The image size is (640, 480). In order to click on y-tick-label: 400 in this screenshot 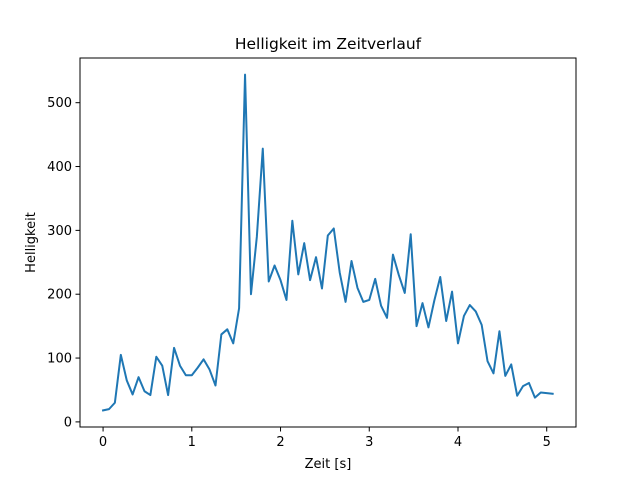, I will do `click(59, 167)`.